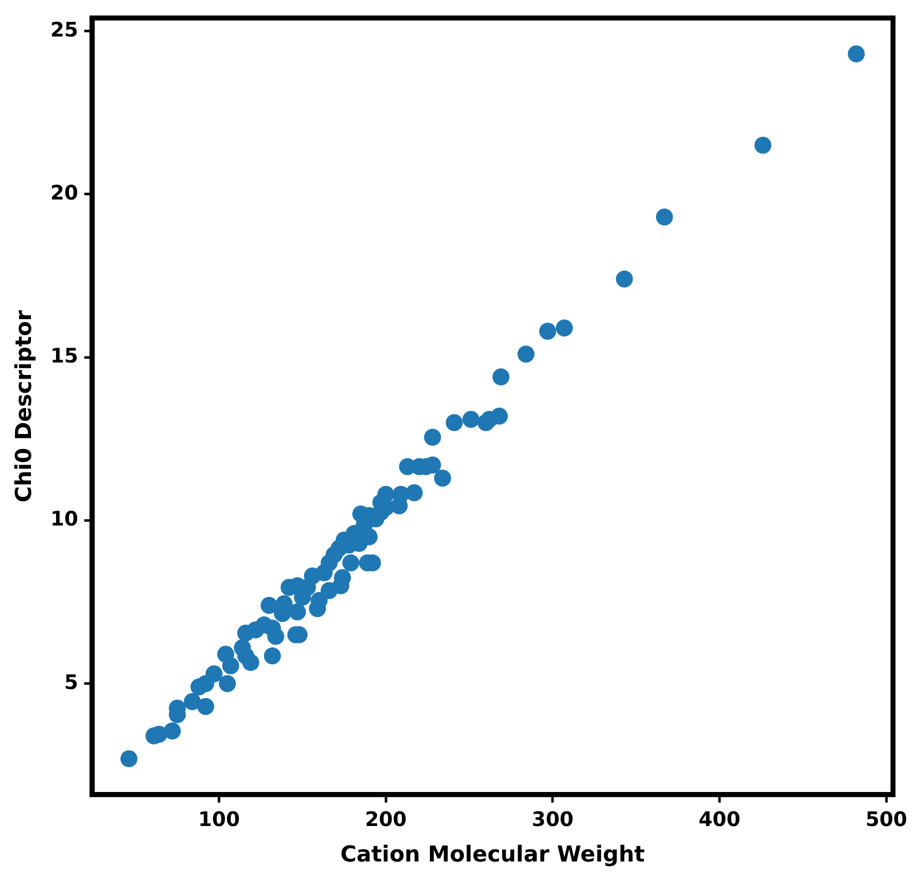 The image size is (915, 879). What do you see at coordinates (64, 356) in the screenshot?
I see `y-tick-label: 15` at bounding box center [64, 356].